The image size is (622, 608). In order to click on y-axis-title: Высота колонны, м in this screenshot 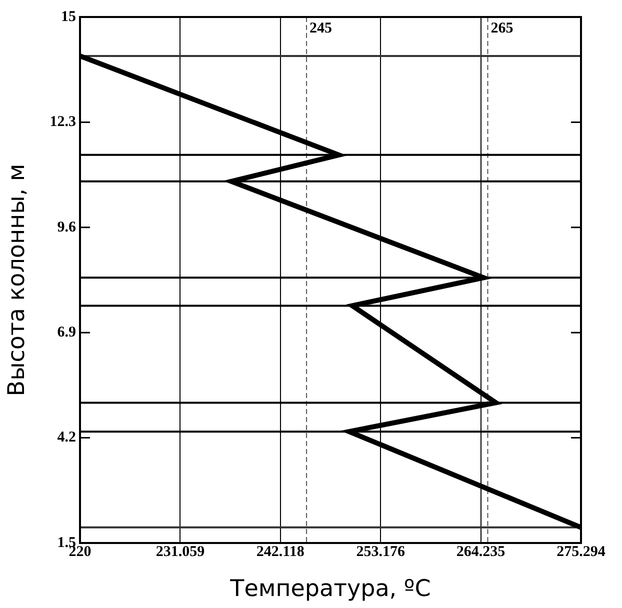, I will do `click(17, 280)`.